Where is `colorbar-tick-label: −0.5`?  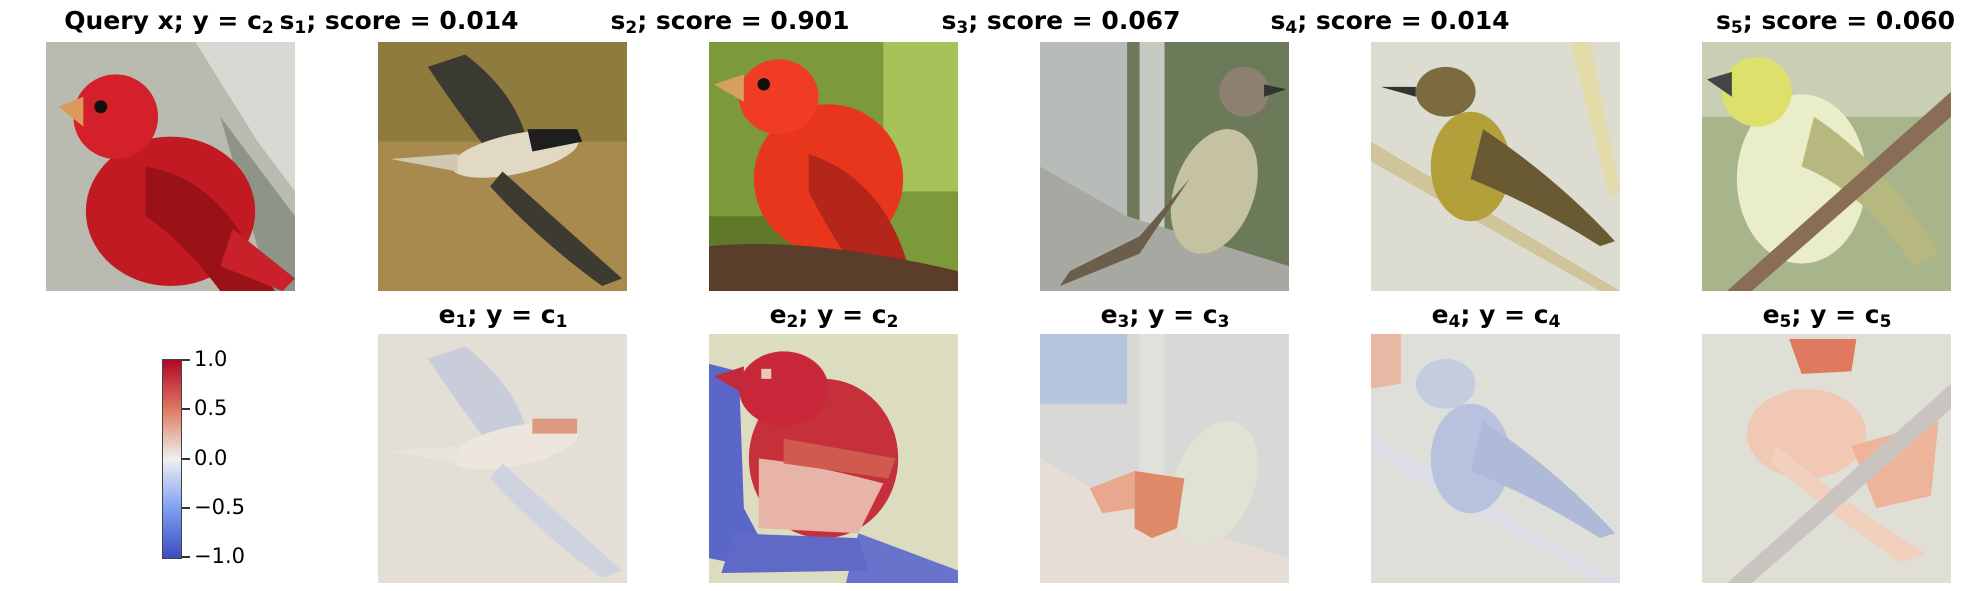 colorbar-tick-label: −0.5 is located at coordinates (219, 507).